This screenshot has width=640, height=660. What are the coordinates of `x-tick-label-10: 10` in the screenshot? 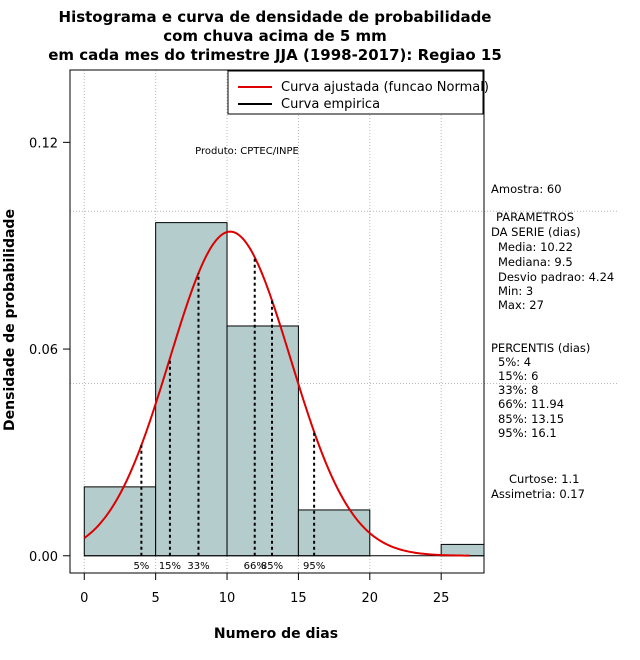 It's located at (227, 598).